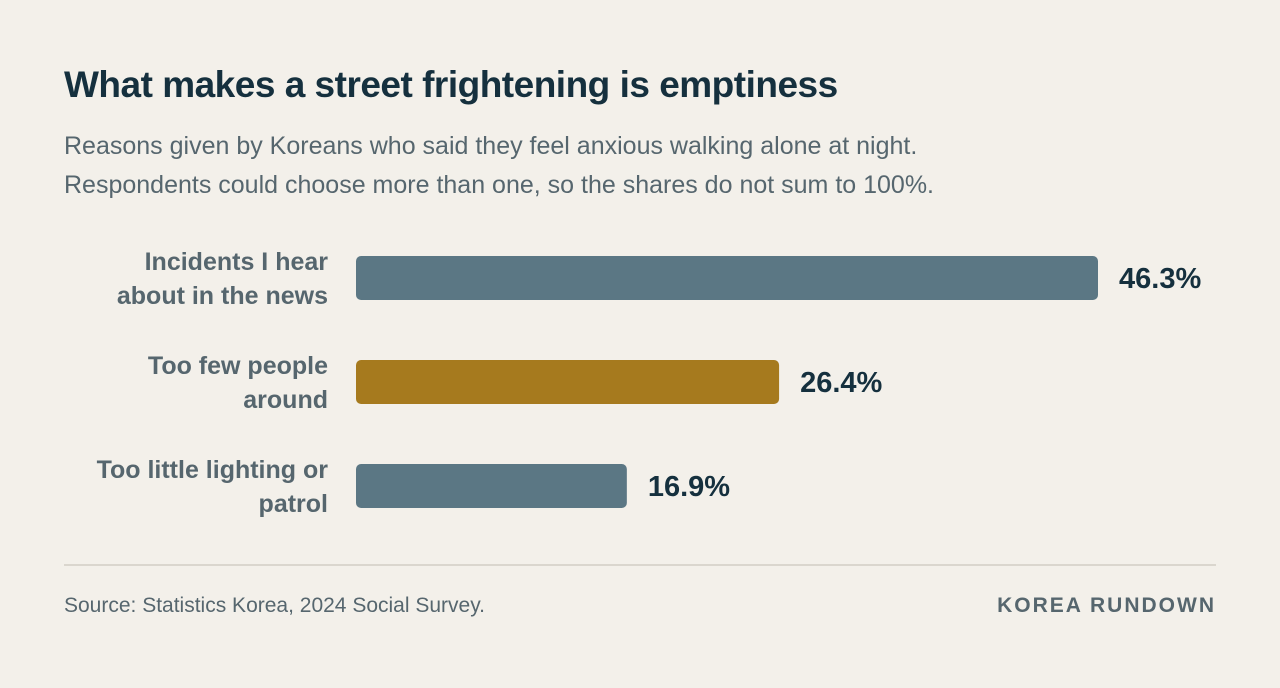 The image size is (1280, 688). Describe the element at coordinates (1106, 605) in the screenshot. I see `brand-logo: KOREA RUNDOWN` at that location.